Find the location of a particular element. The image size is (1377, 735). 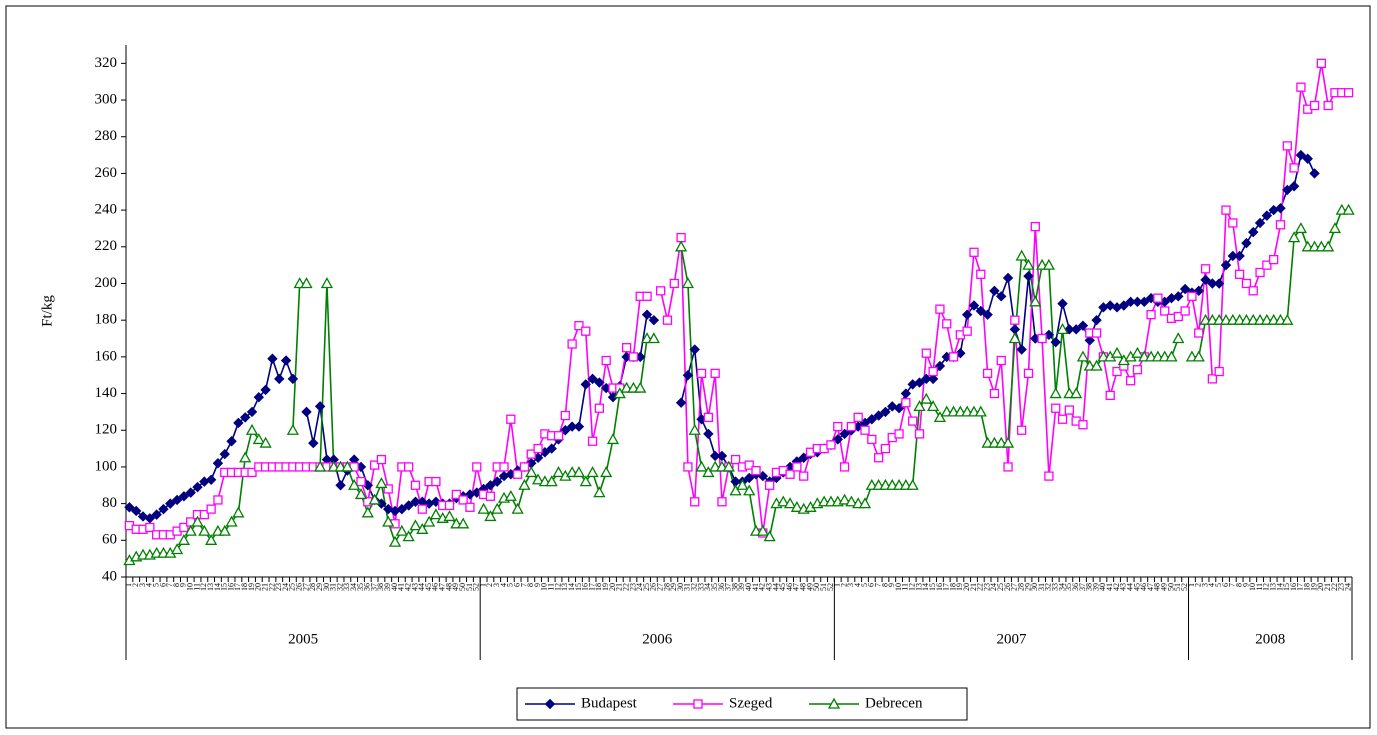

x-tick-label: 3 is located at coordinates (142, 585).